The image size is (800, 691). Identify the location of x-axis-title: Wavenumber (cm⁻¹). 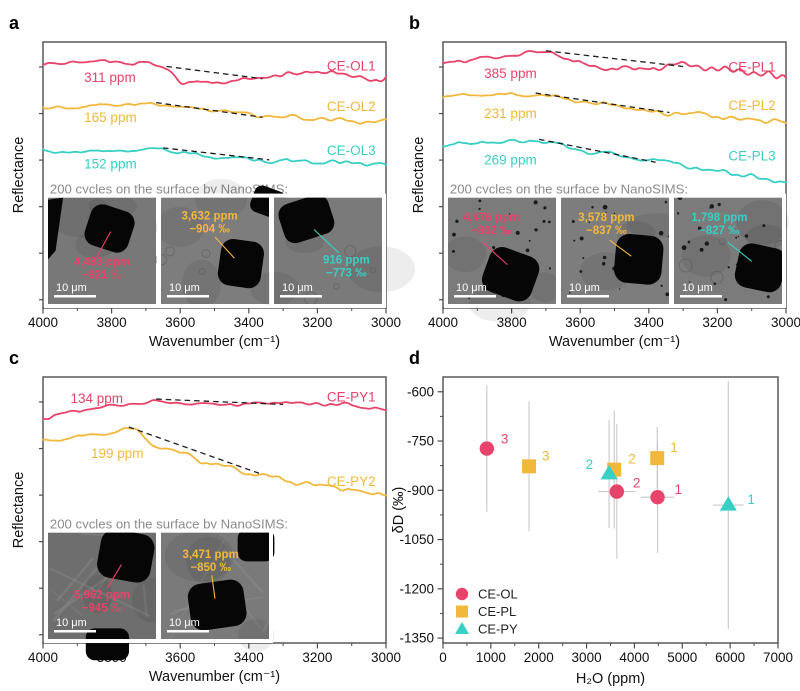
(214, 342).